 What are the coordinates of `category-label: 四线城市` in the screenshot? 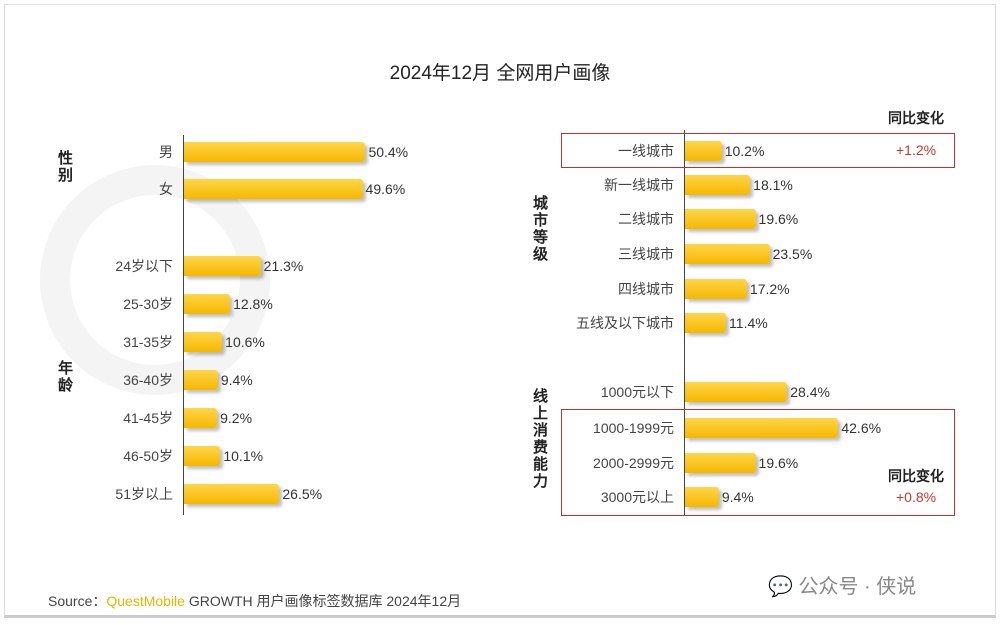 It's located at (646, 289).